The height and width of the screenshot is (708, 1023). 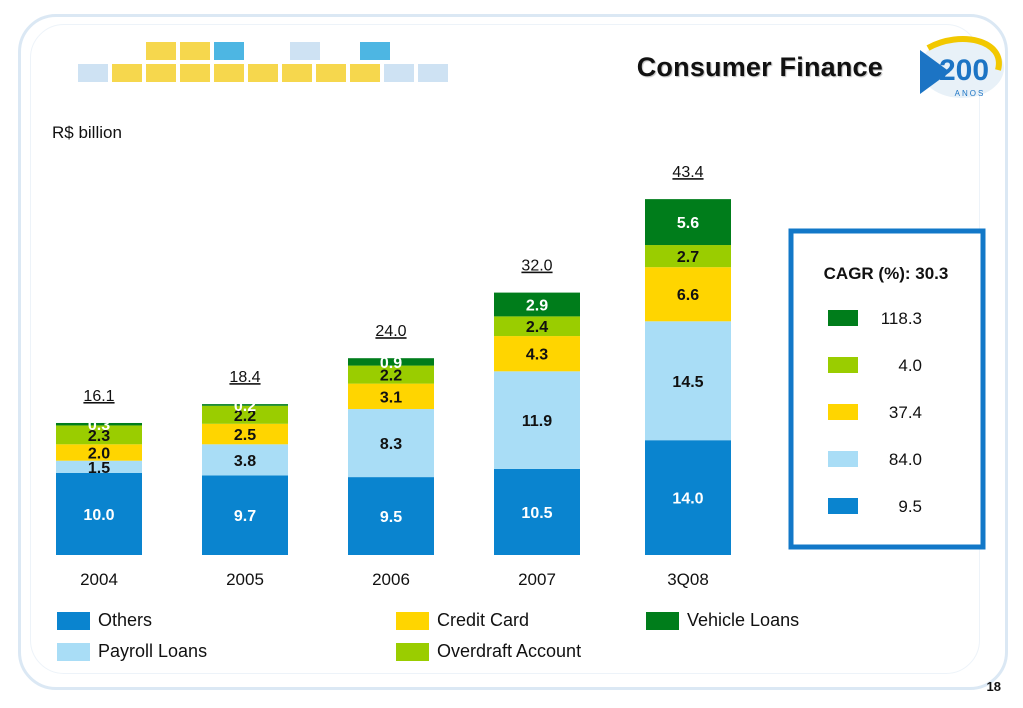 I want to click on data-label-credit: 4.3, so click(x=537, y=355).